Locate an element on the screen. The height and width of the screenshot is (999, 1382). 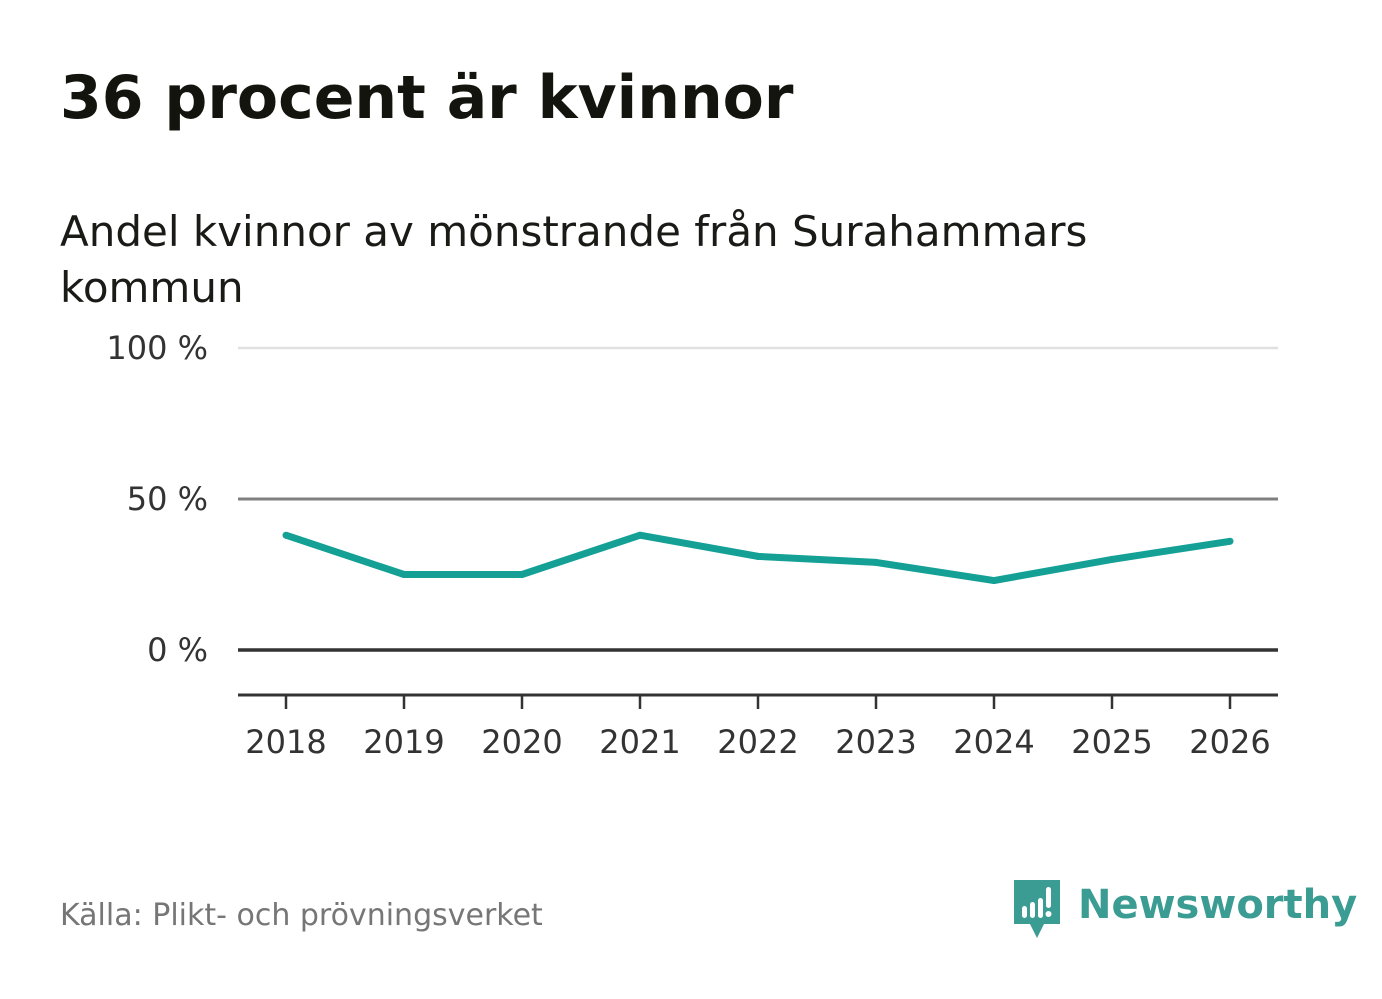
brand-logo: Newsworthy is located at coordinates (1183, 910).